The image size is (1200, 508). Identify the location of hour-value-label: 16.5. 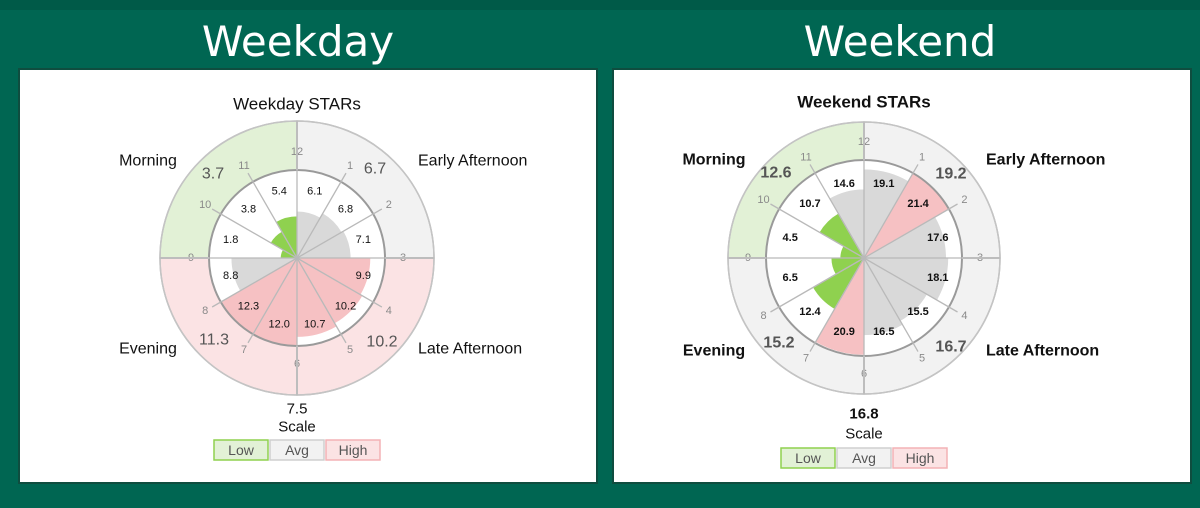
(883, 332).